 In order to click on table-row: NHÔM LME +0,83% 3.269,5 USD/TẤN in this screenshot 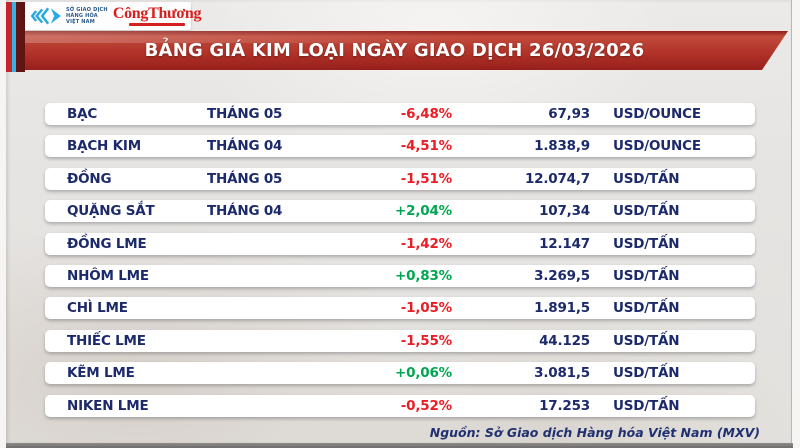, I will do `click(400, 275)`.